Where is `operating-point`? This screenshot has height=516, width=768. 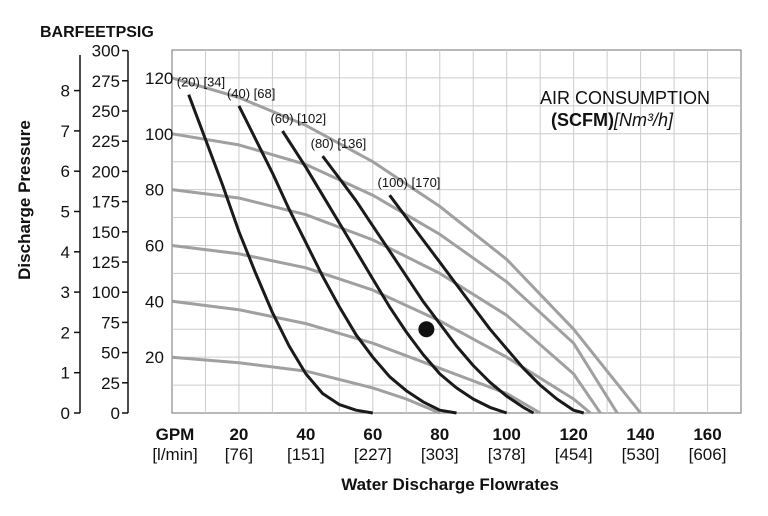
operating-point is located at coordinates (426, 329).